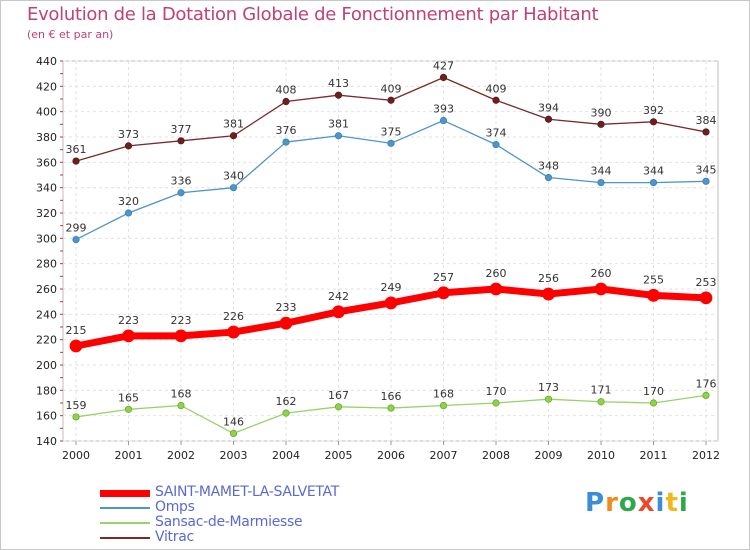 The width and height of the screenshot is (750, 550). Describe the element at coordinates (706, 455) in the screenshot. I see `x-tick-label: 2012` at that location.